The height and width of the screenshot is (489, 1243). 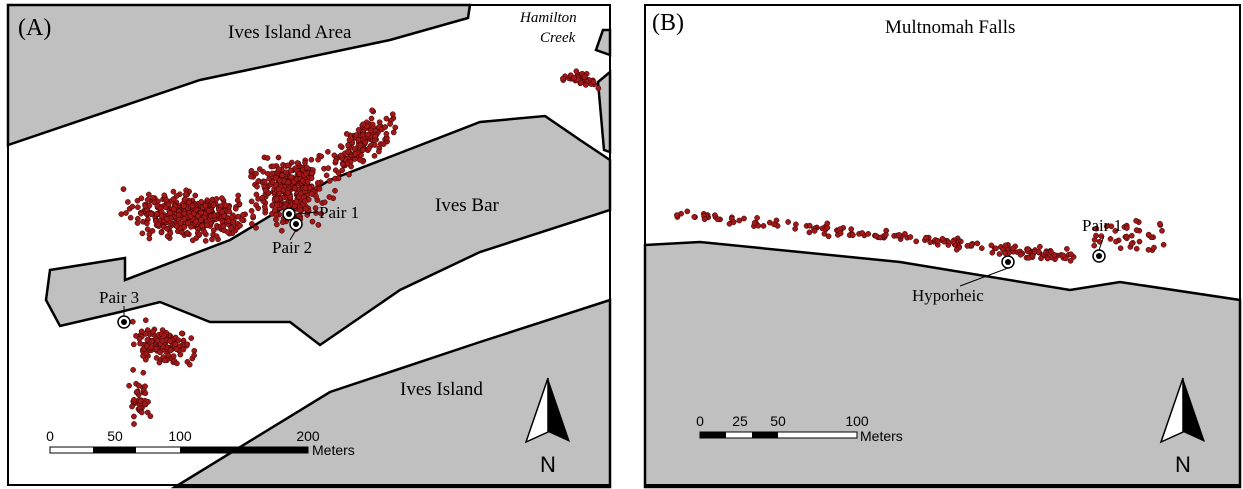 What do you see at coordinates (115, 436) in the screenshot?
I see `scale-label: 50` at bounding box center [115, 436].